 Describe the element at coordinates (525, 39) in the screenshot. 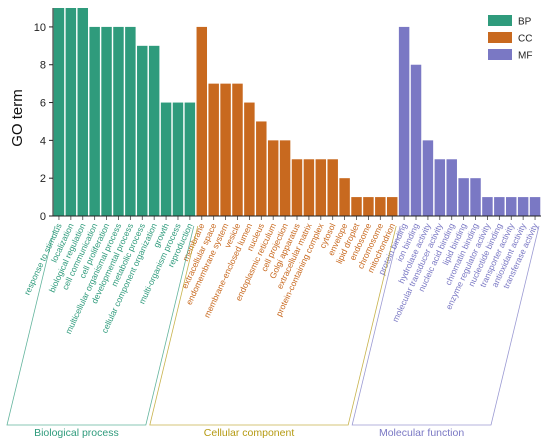

I see `legend-label-cc: CC` at that location.